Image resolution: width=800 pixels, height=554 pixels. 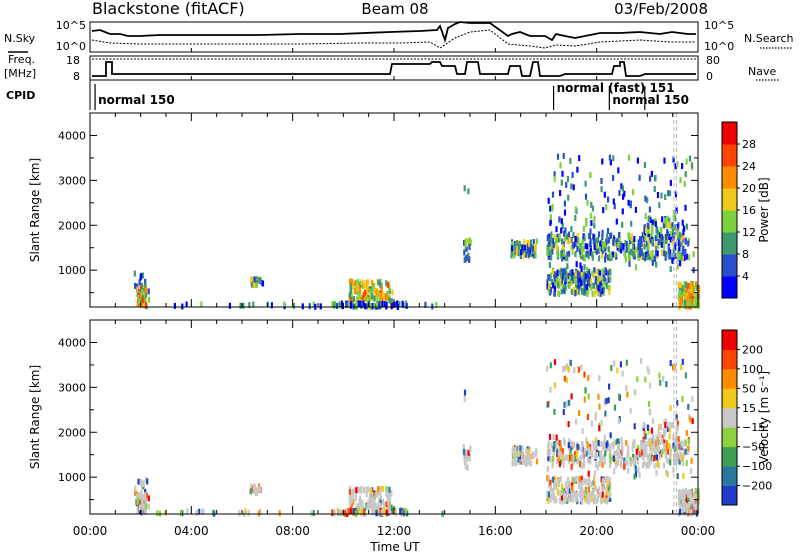 I want to click on freq-tick-bottom: 8, so click(x=76, y=76).